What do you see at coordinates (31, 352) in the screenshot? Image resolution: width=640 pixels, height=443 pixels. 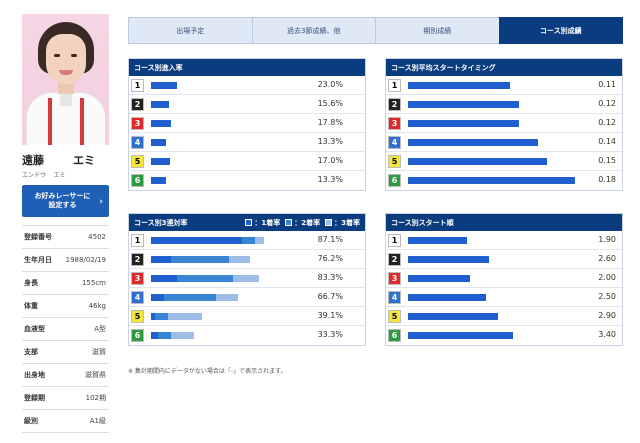 I see `stat-label: 支部` at bounding box center [31, 352].